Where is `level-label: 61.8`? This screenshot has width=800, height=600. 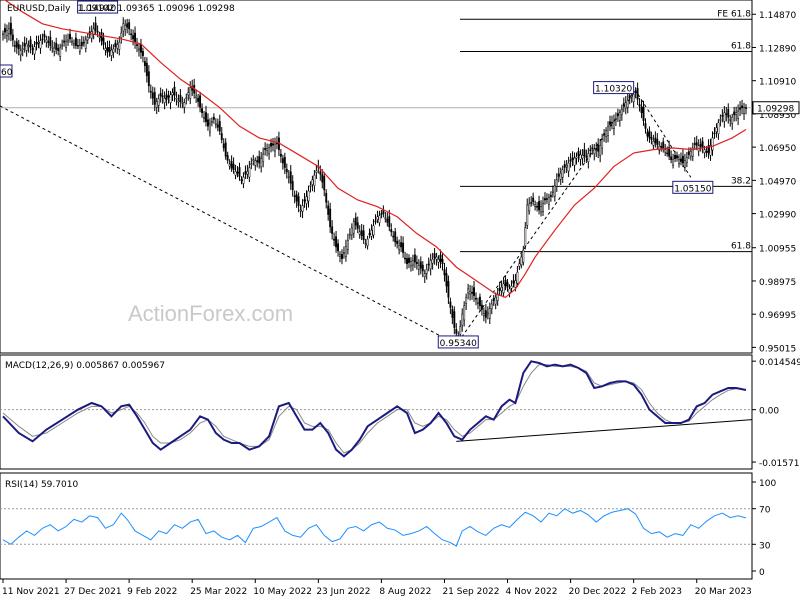
level-label: 61.8 is located at coordinates (741, 247).